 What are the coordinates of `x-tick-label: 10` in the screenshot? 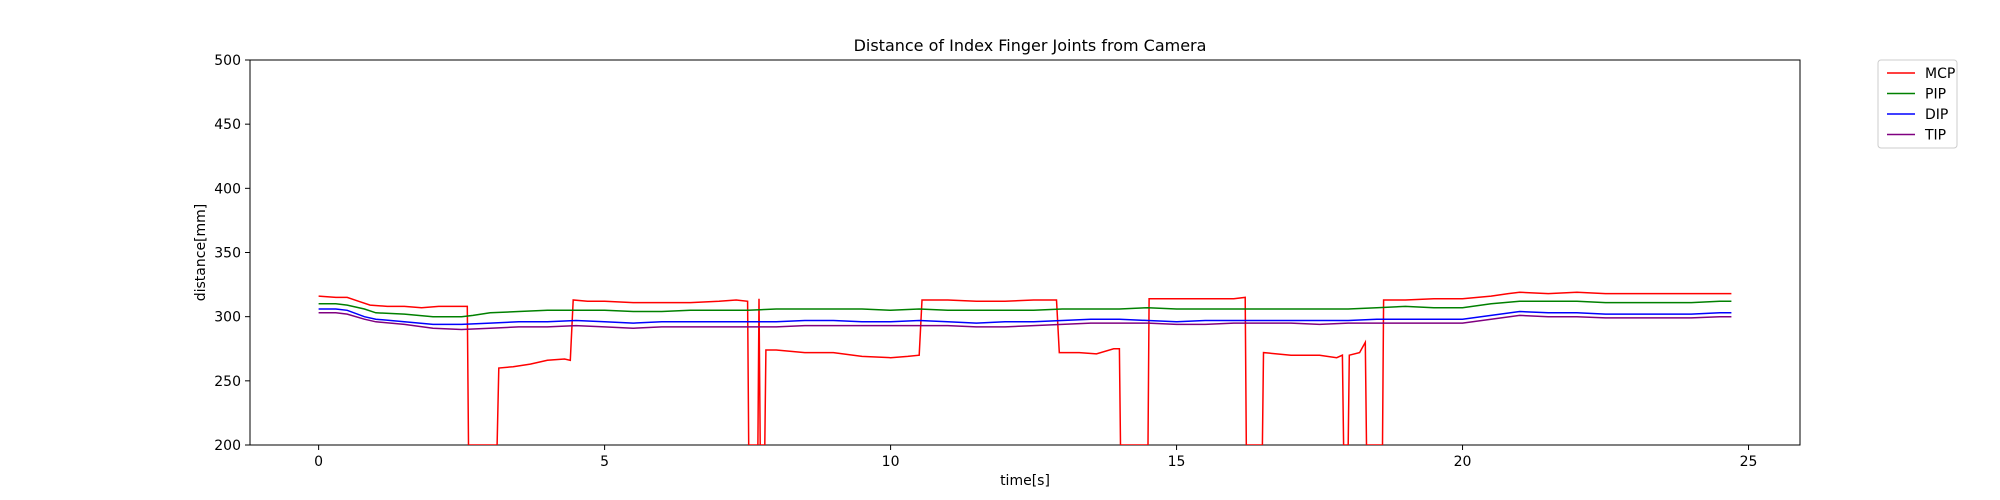 It's located at (891, 462).